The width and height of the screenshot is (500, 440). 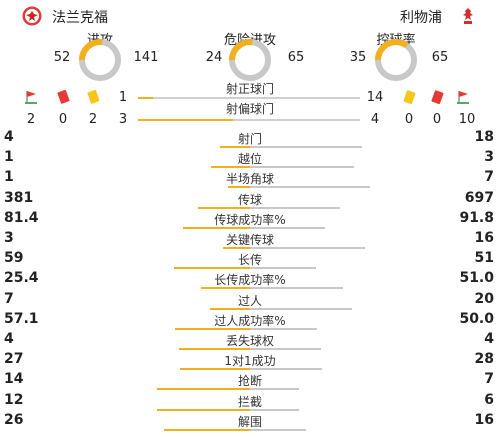 I want to click on attack-donut, so click(x=100, y=60).